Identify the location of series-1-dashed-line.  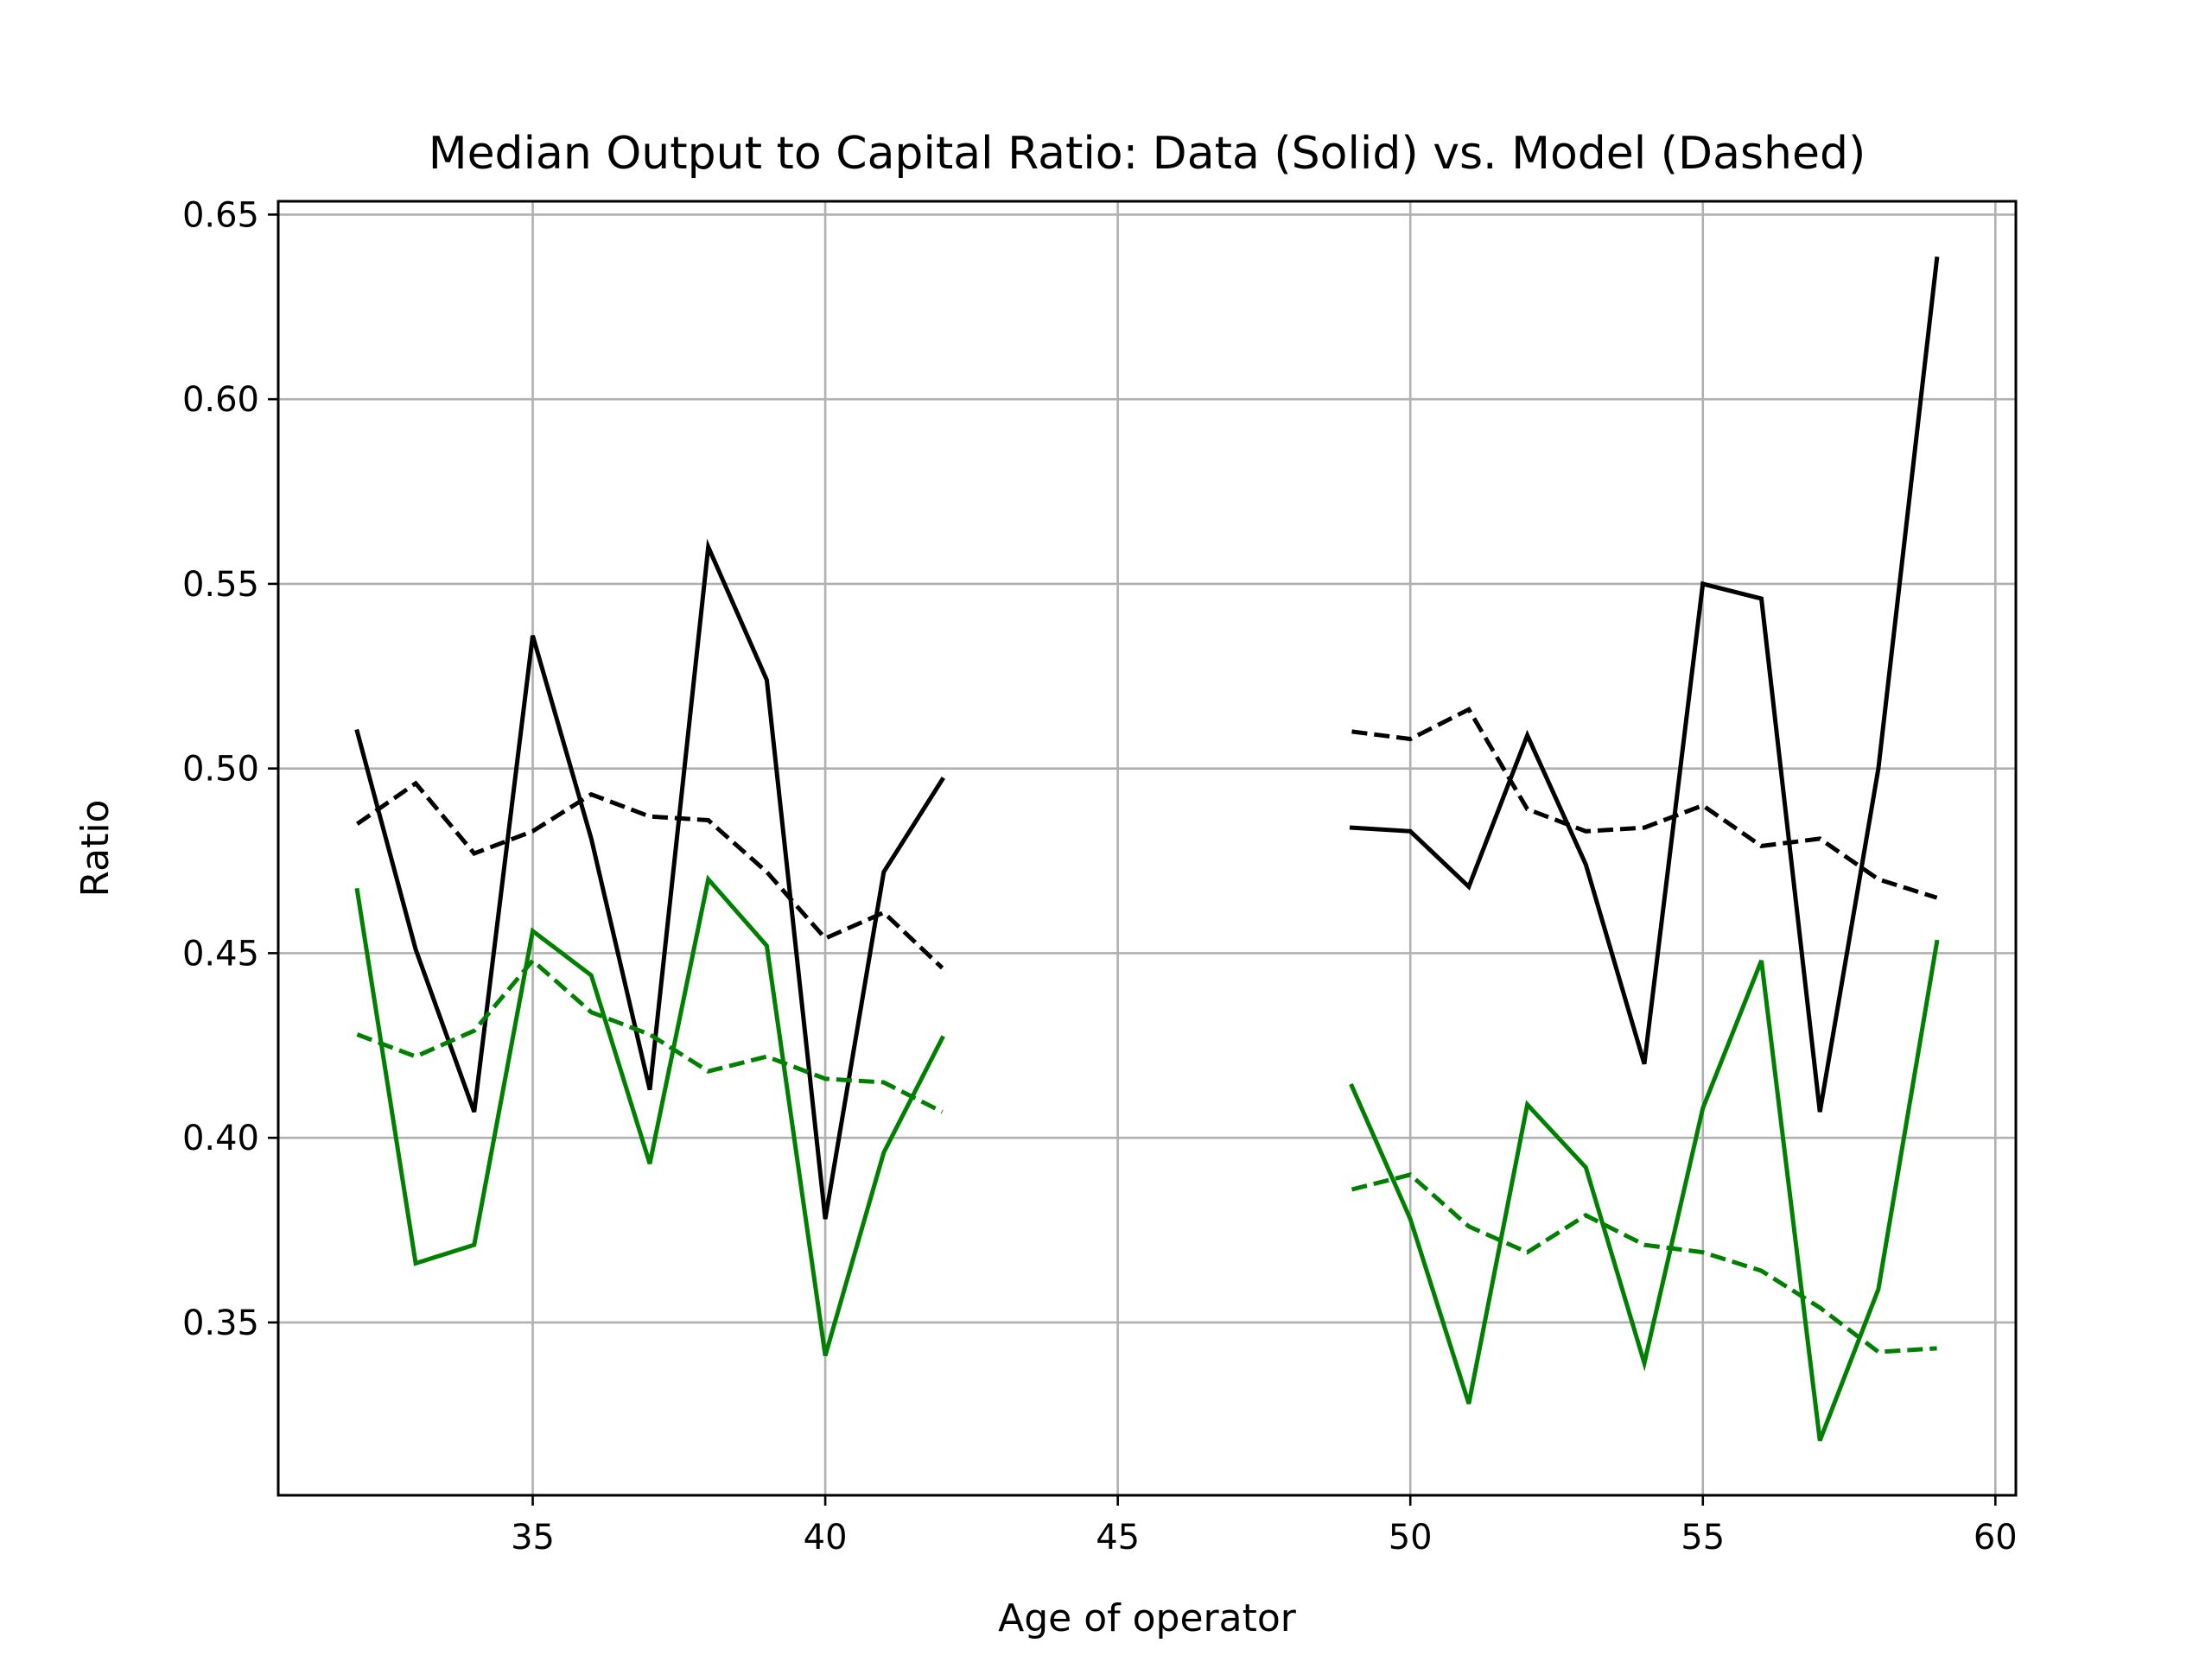
(1146, 838).